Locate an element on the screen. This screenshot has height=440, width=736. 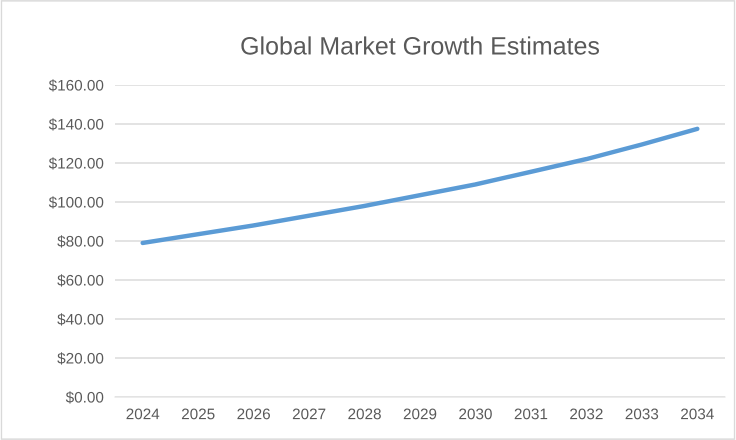
x-tick-label: 2034 is located at coordinates (697, 414).